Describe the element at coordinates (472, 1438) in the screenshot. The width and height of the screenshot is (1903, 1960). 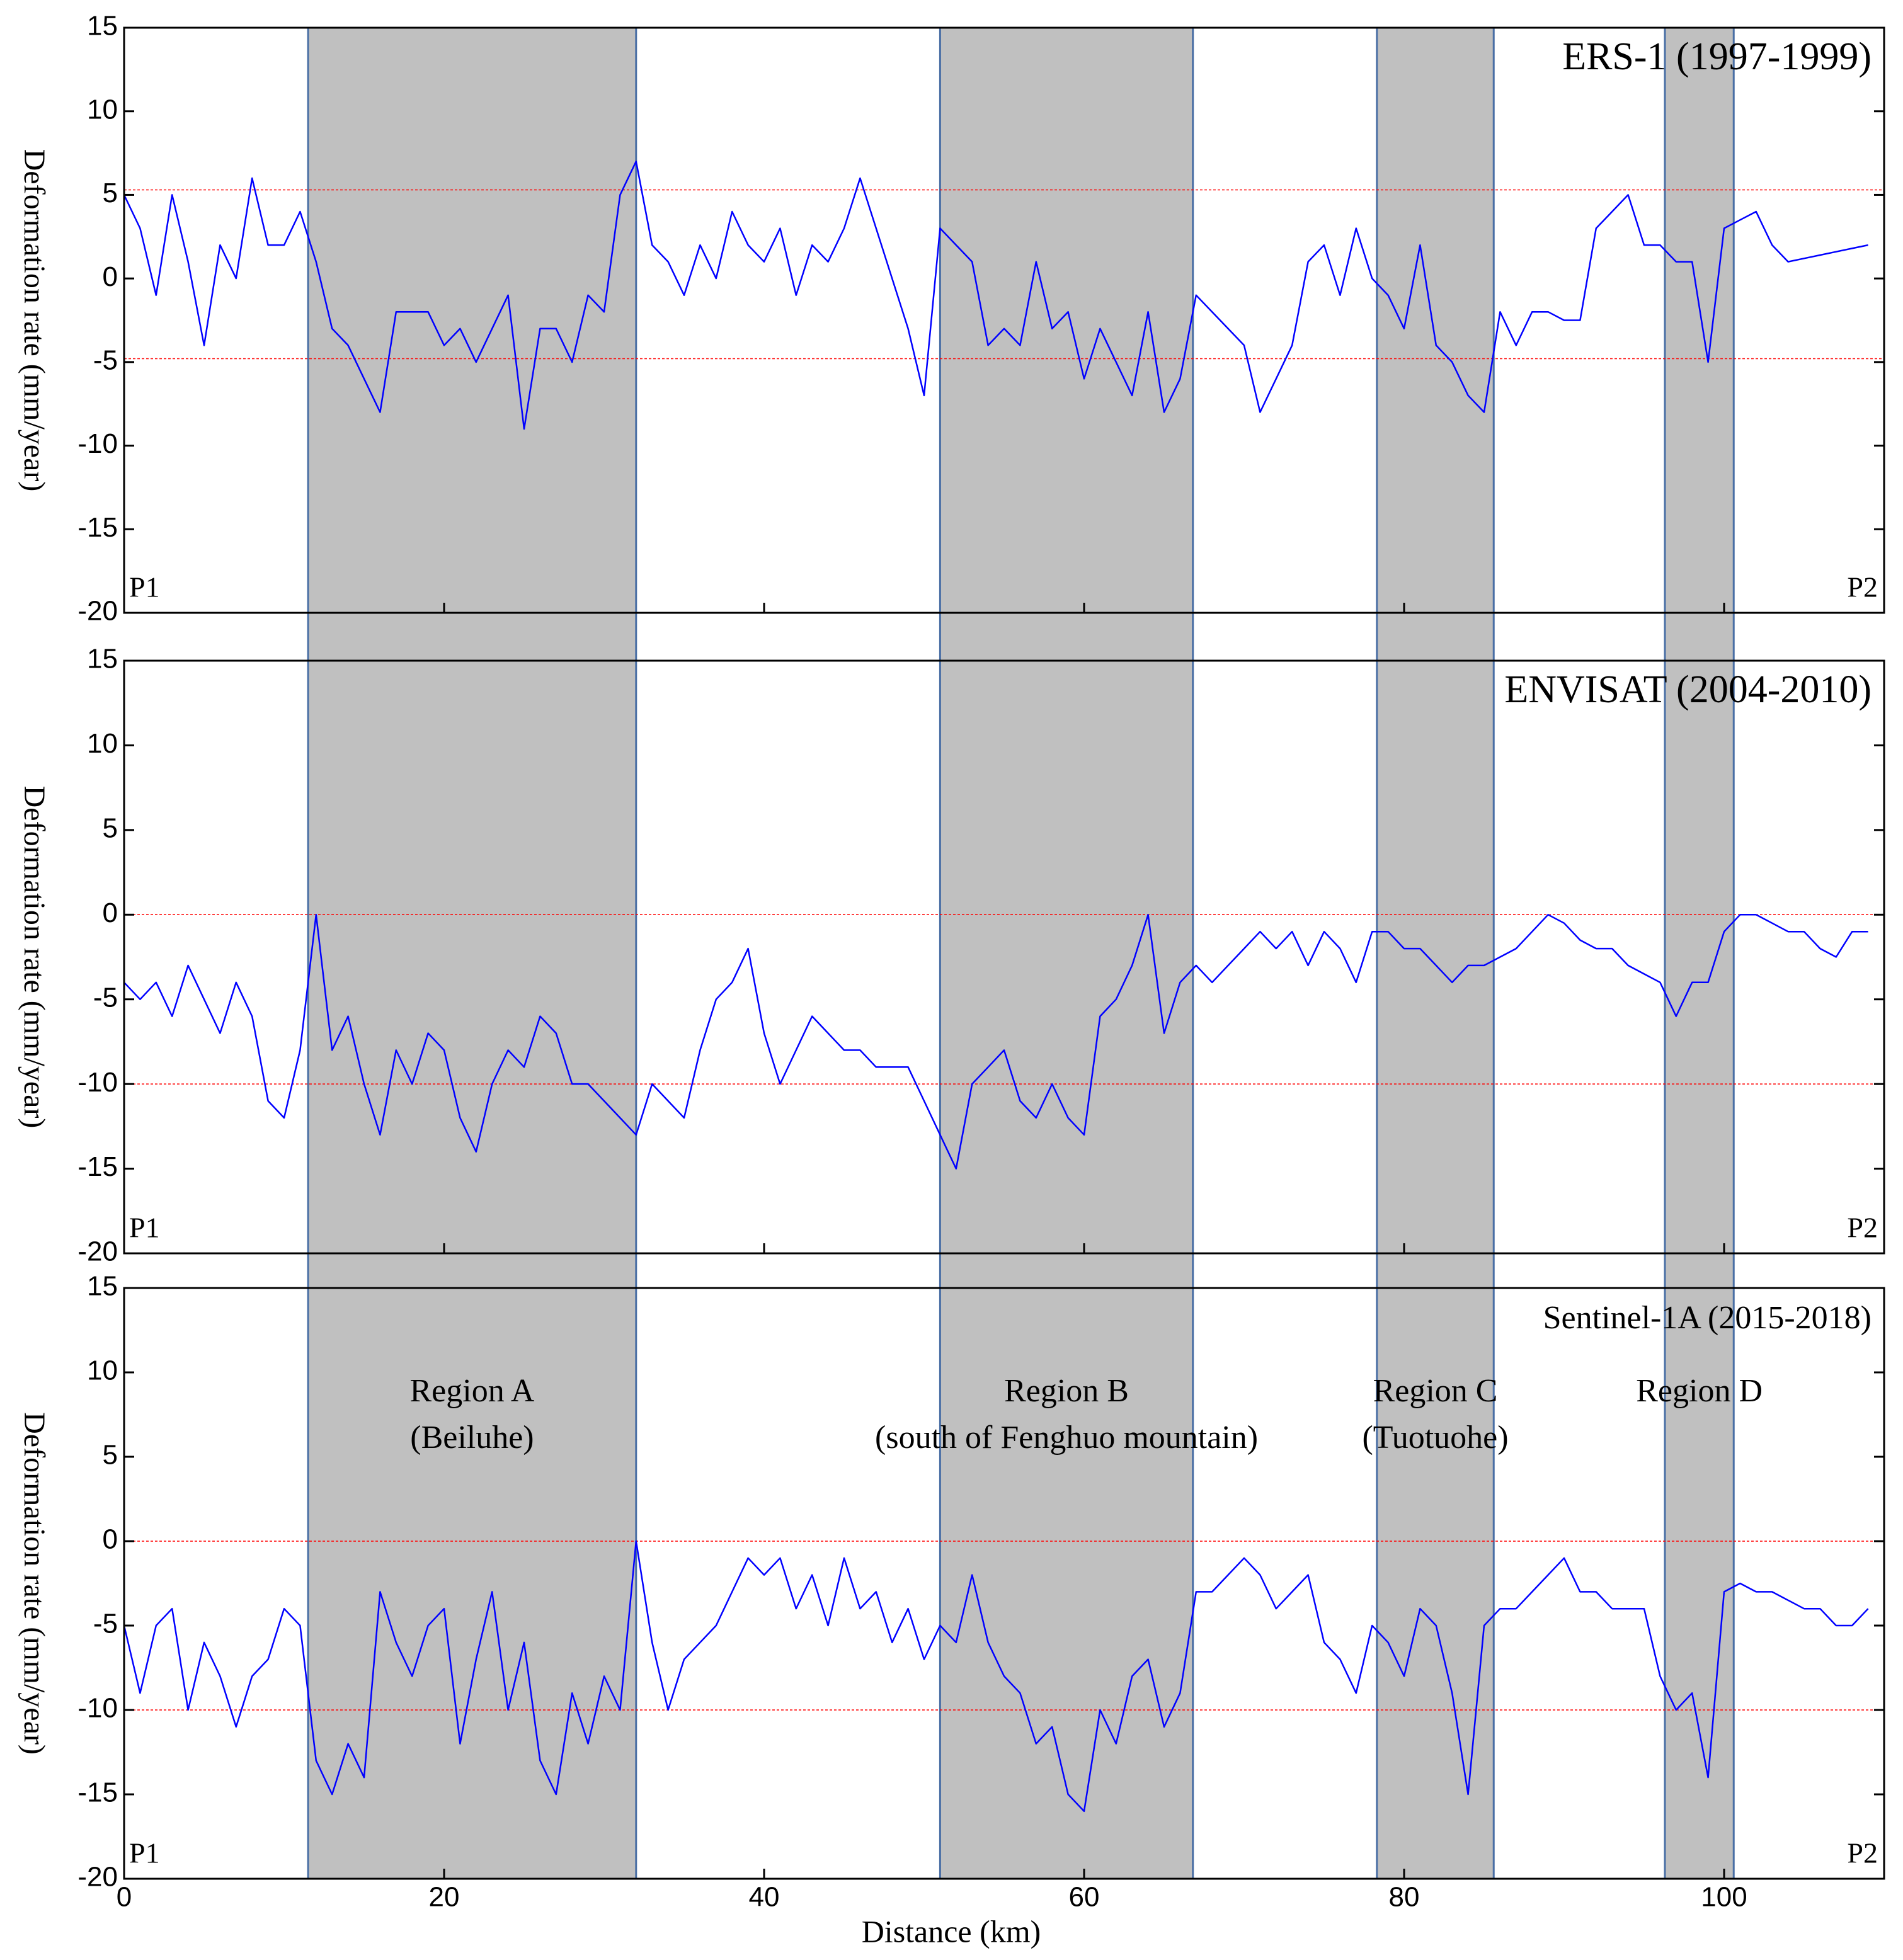
I see `region-label: (Beiluhe)` at that location.